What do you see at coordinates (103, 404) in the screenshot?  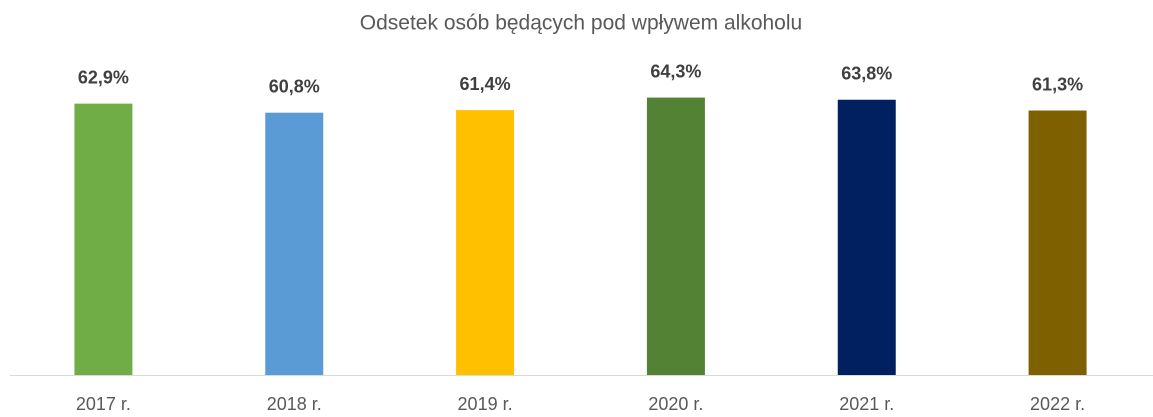 I see `x-tick-label: 2017 r.` at bounding box center [103, 404].